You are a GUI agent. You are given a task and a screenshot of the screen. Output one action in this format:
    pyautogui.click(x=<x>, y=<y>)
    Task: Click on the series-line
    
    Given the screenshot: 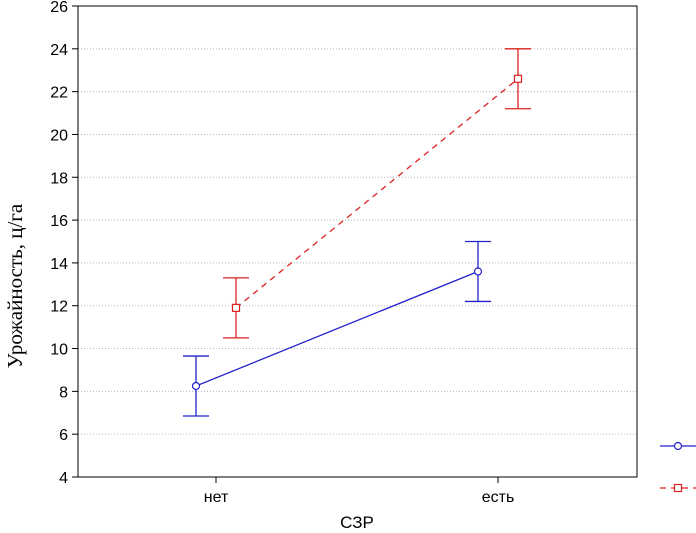 What is the action you would take?
    pyautogui.click(x=337, y=328)
    